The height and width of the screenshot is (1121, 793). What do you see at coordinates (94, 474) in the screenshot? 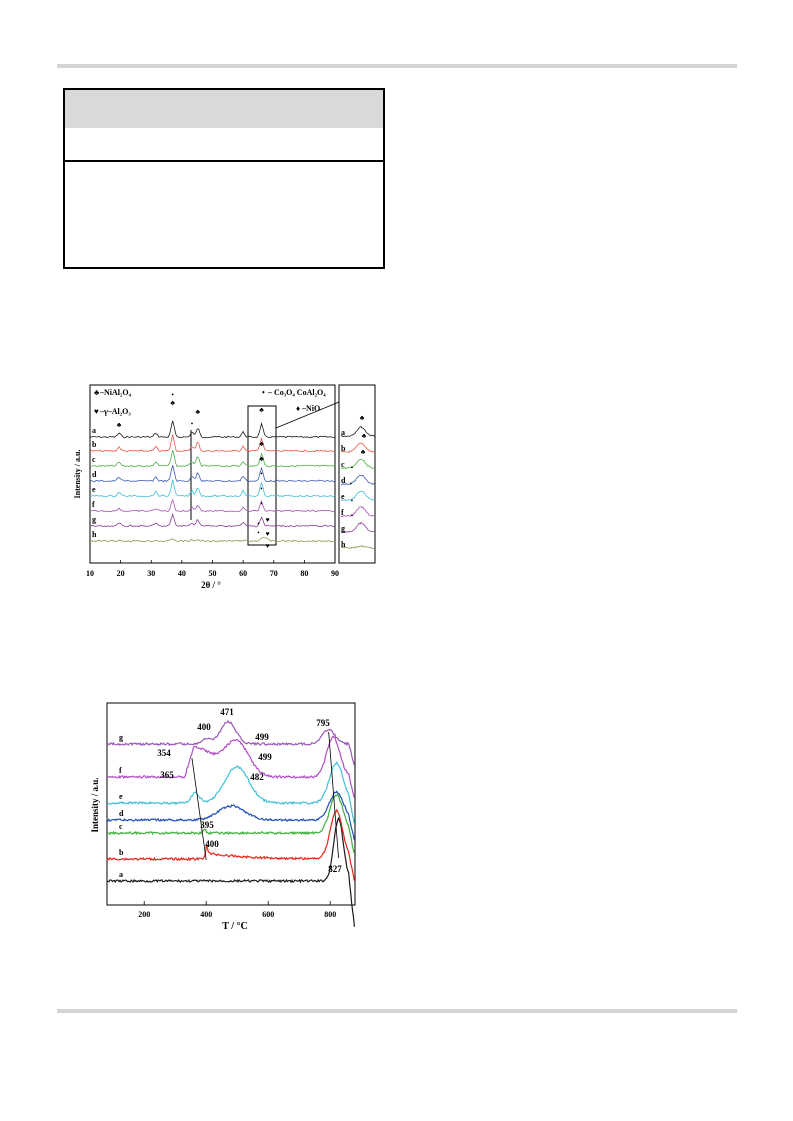
I see `xrd-series-label: d` at bounding box center [94, 474].